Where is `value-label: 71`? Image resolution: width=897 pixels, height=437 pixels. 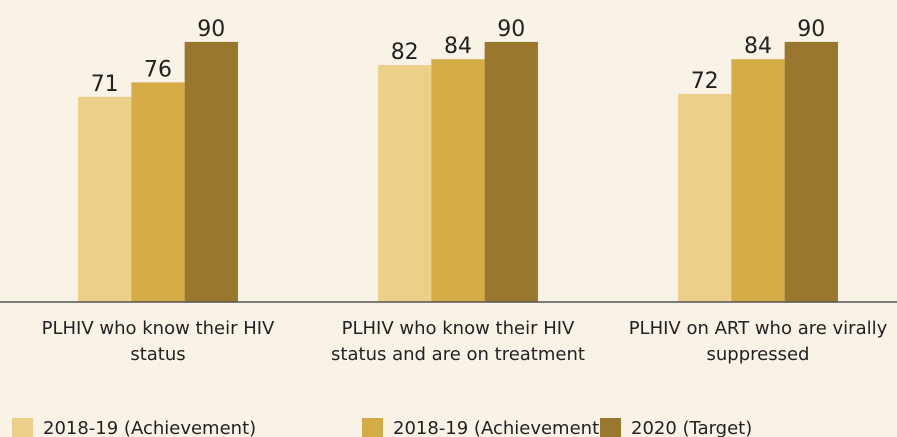 value-label: 71 is located at coordinates (105, 84).